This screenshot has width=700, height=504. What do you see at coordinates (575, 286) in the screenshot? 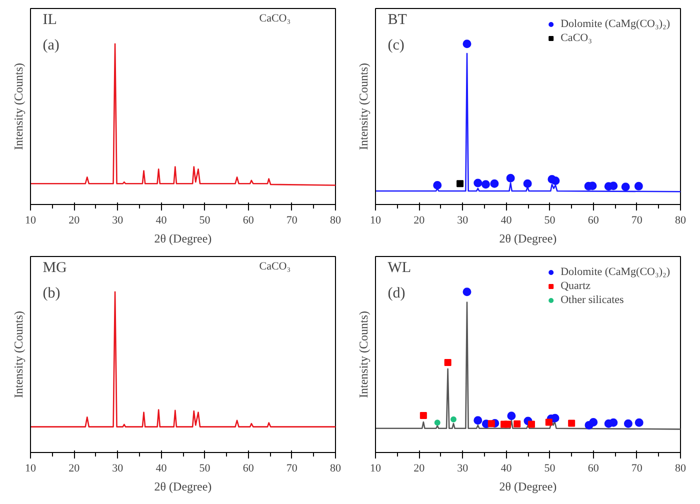
I see `legend-label: Quartz` at bounding box center [575, 286].